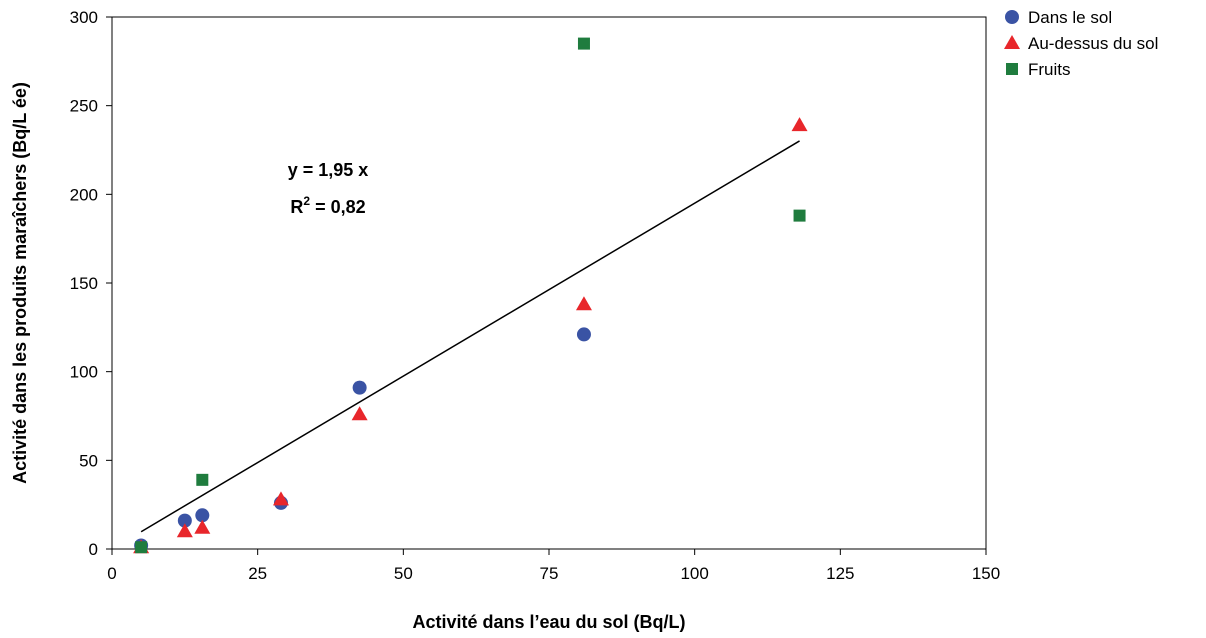 This screenshot has height=638, width=1206. What do you see at coordinates (1070, 17) in the screenshot?
I see `legend-label: Dans le sol` at bounding box center [1070, 17].